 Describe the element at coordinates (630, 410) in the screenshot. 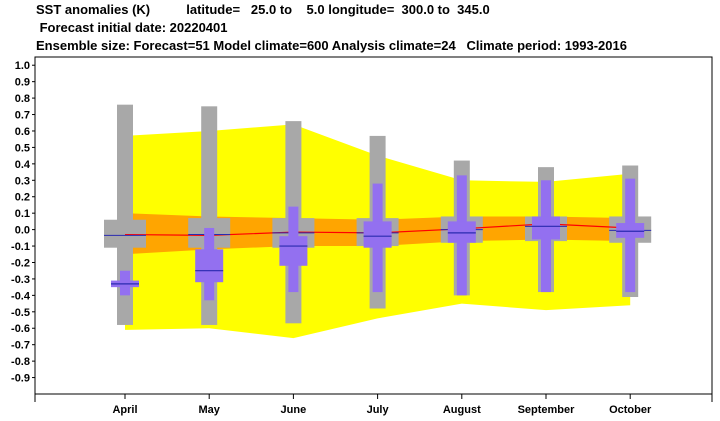

I see `x-tick-label: October` at that location.